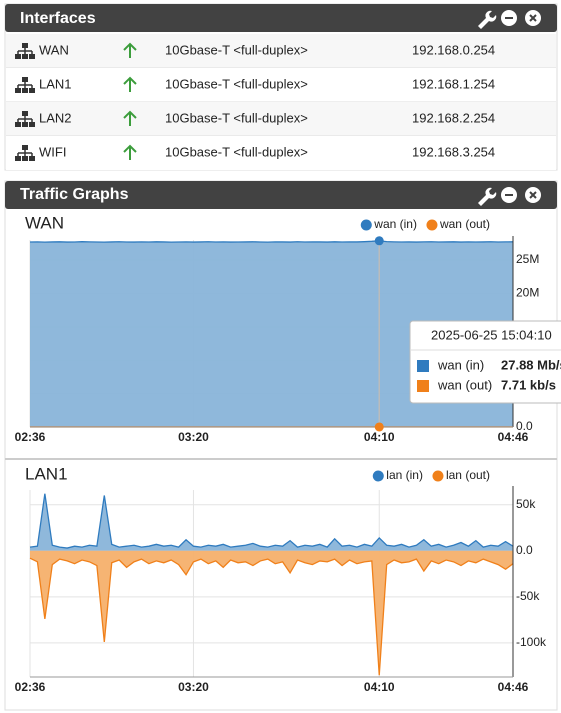 This screenshot has width=561, height=713. I want to click on interface-name: WIFI, so click(52, 151).